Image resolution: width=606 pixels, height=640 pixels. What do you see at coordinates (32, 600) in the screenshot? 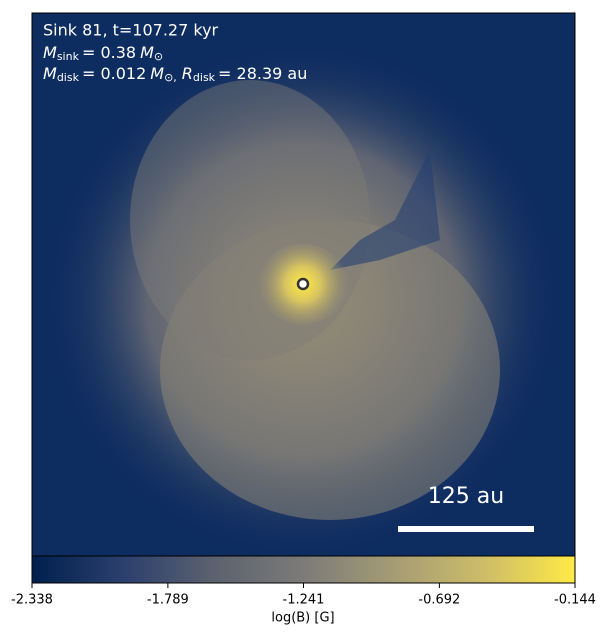
I see `colorbar-tick-label: -2.338` at bounding box center [32, 600].